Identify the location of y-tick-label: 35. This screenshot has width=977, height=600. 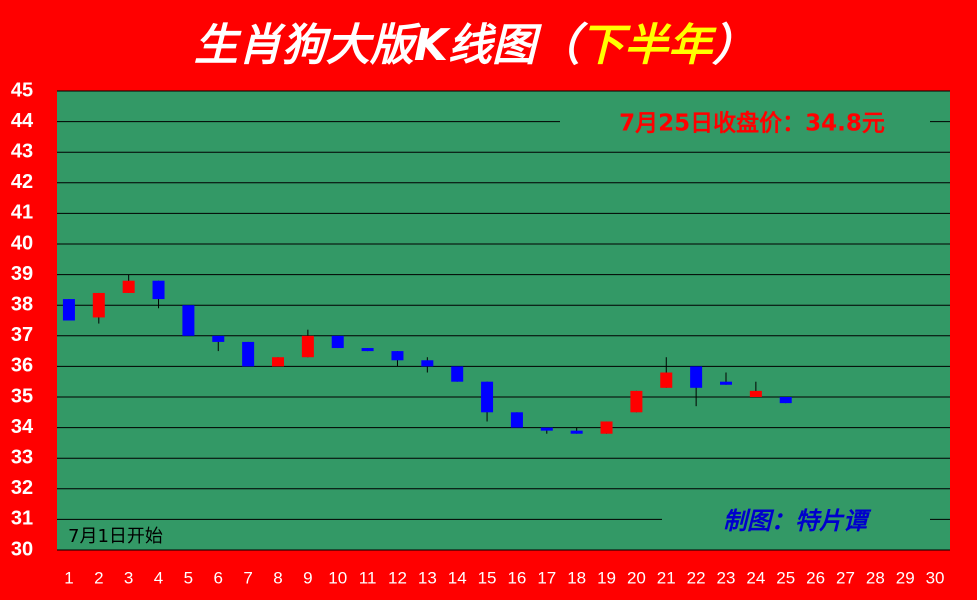
(22, 396).